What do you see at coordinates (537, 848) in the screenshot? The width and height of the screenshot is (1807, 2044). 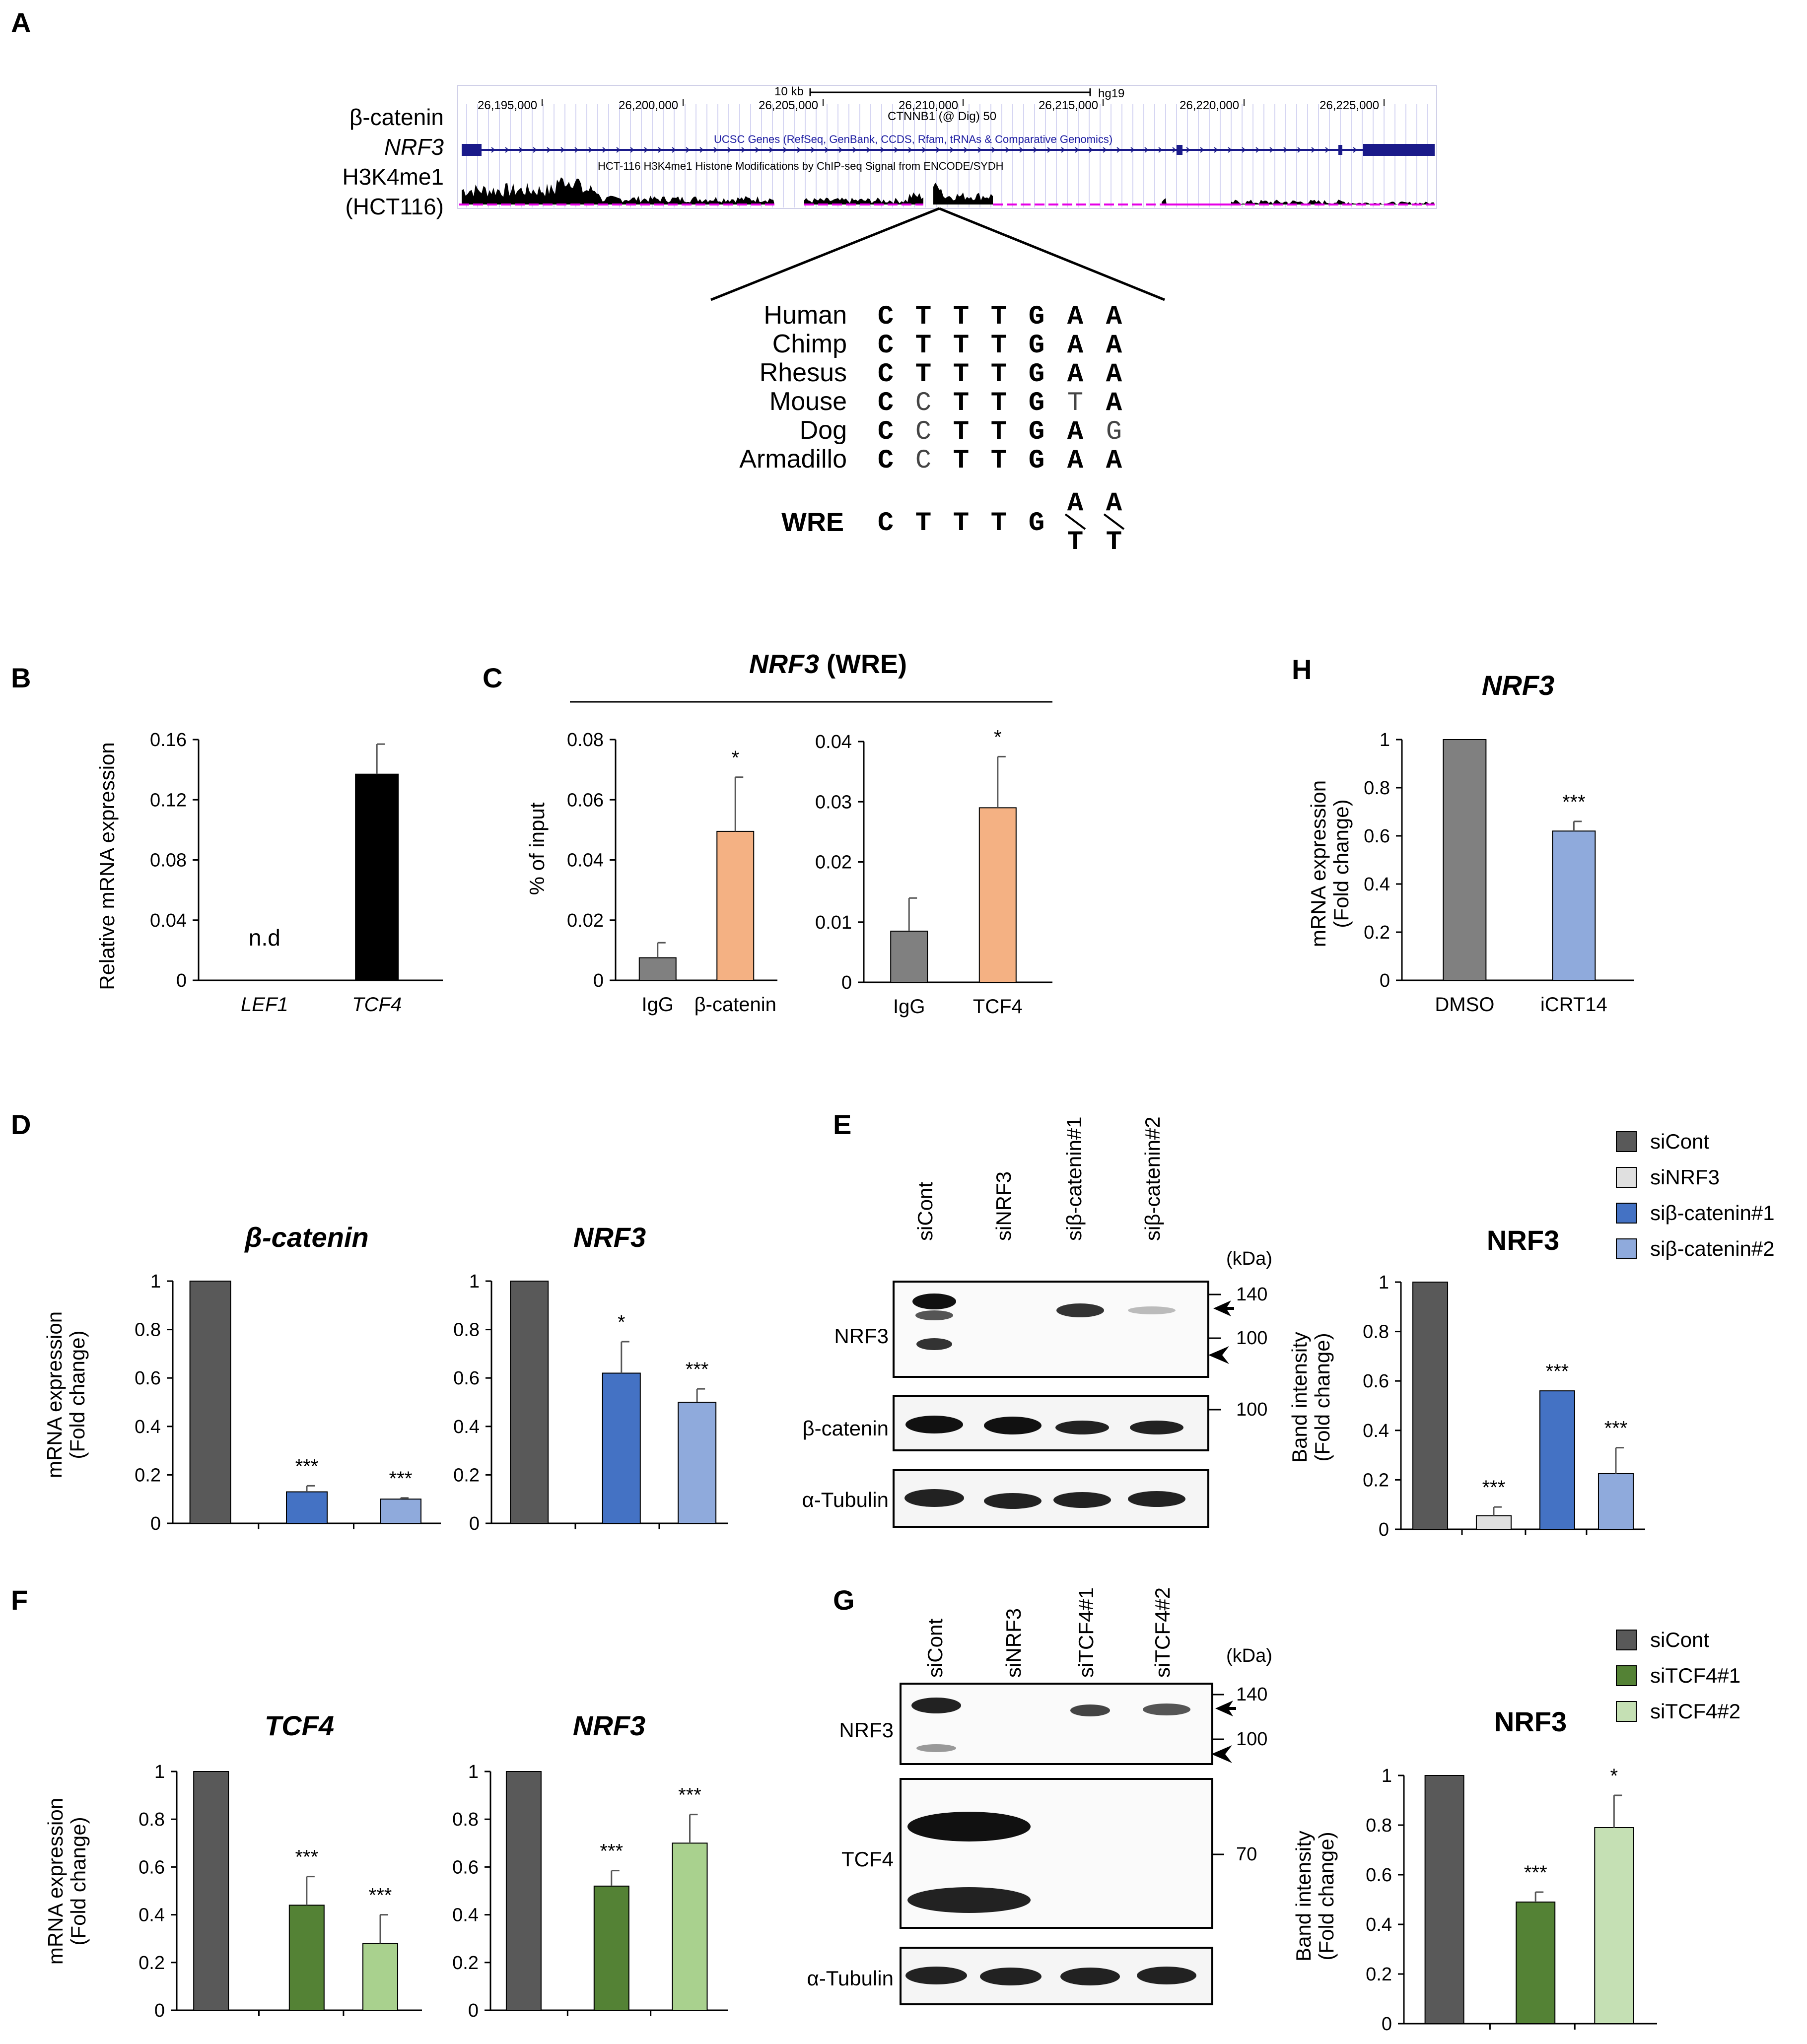 I see `y-axis-label: % of input` at bounding box center [537, 848].